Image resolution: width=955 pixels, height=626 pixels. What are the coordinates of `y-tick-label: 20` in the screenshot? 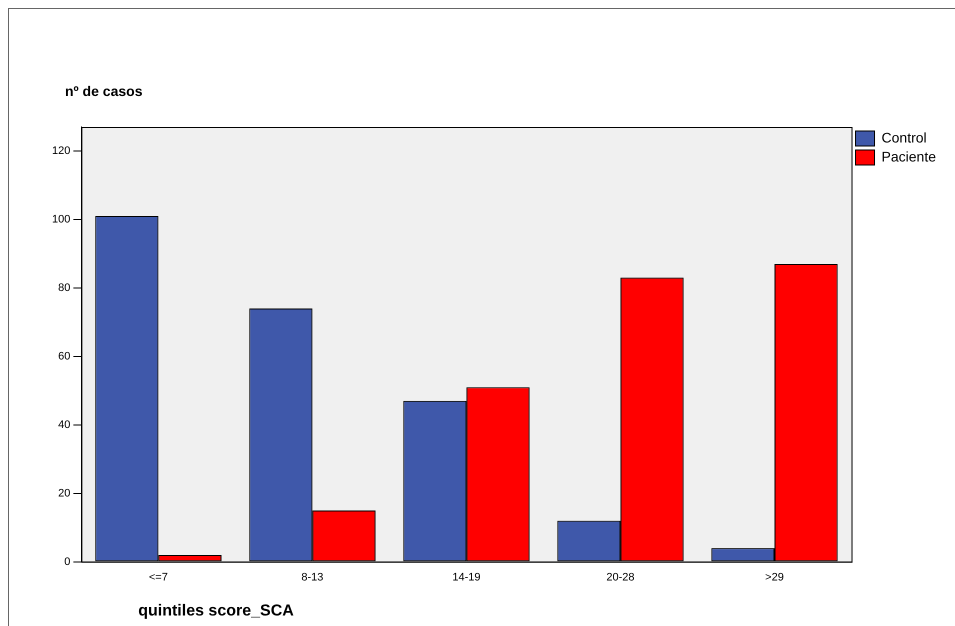 It's located at (64, 493).